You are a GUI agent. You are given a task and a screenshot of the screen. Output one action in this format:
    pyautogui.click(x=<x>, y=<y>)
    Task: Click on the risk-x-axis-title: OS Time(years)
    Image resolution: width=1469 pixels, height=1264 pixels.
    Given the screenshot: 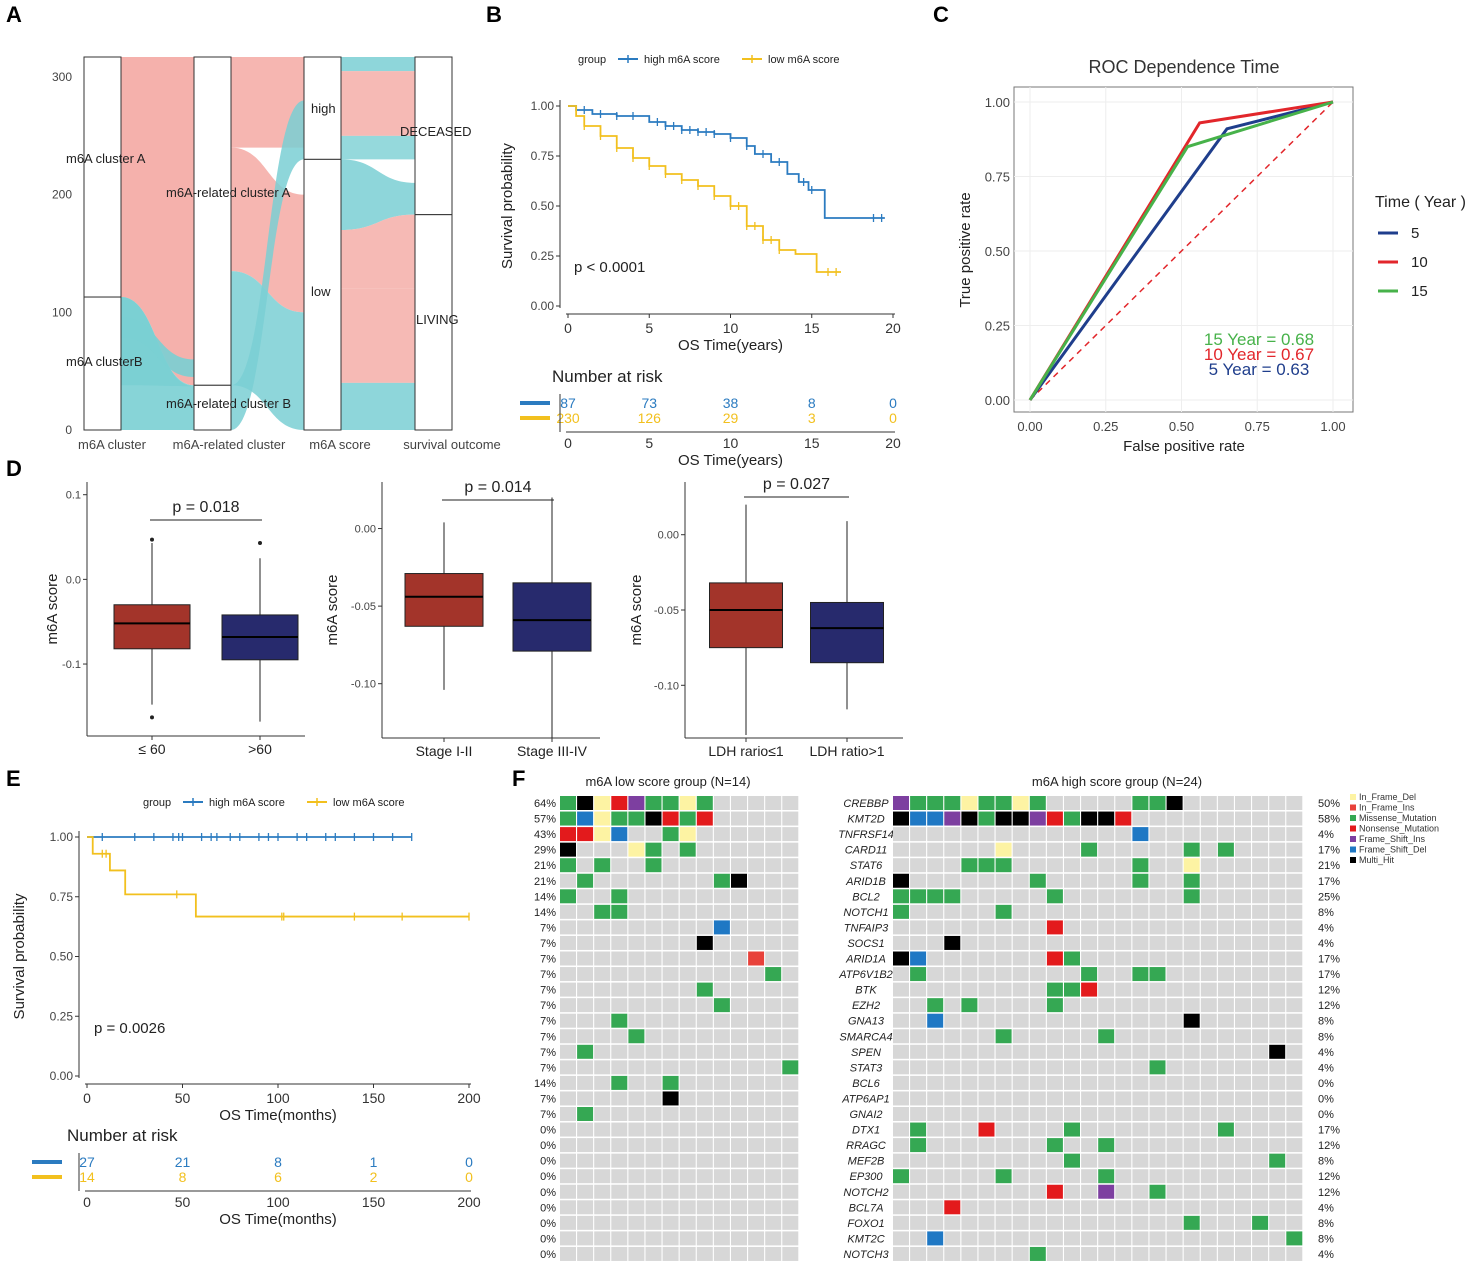 What is the action you would take?
    pyautogui.click(x=730, y=460)
    